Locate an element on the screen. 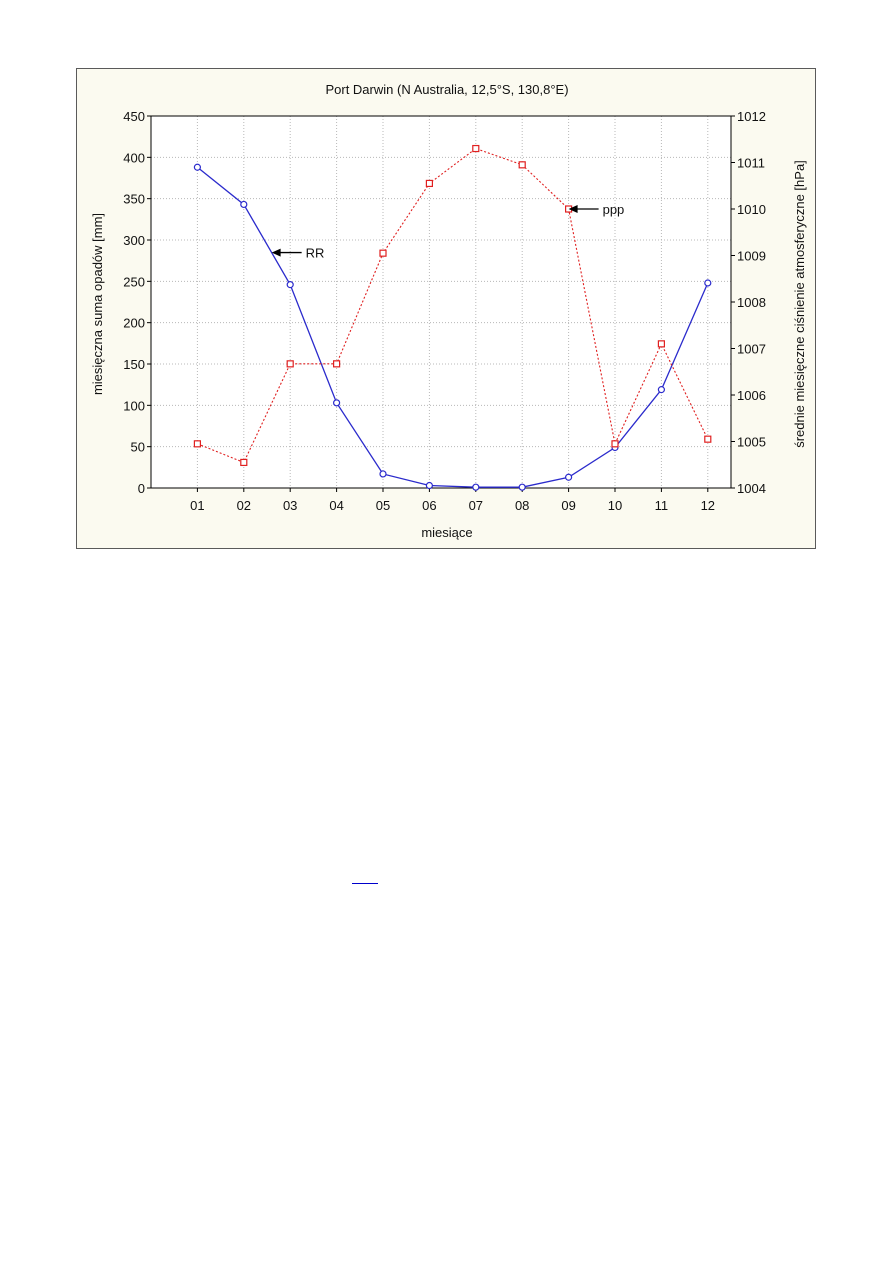  y-tick-label: 450 is located at coordinates (134, 116).